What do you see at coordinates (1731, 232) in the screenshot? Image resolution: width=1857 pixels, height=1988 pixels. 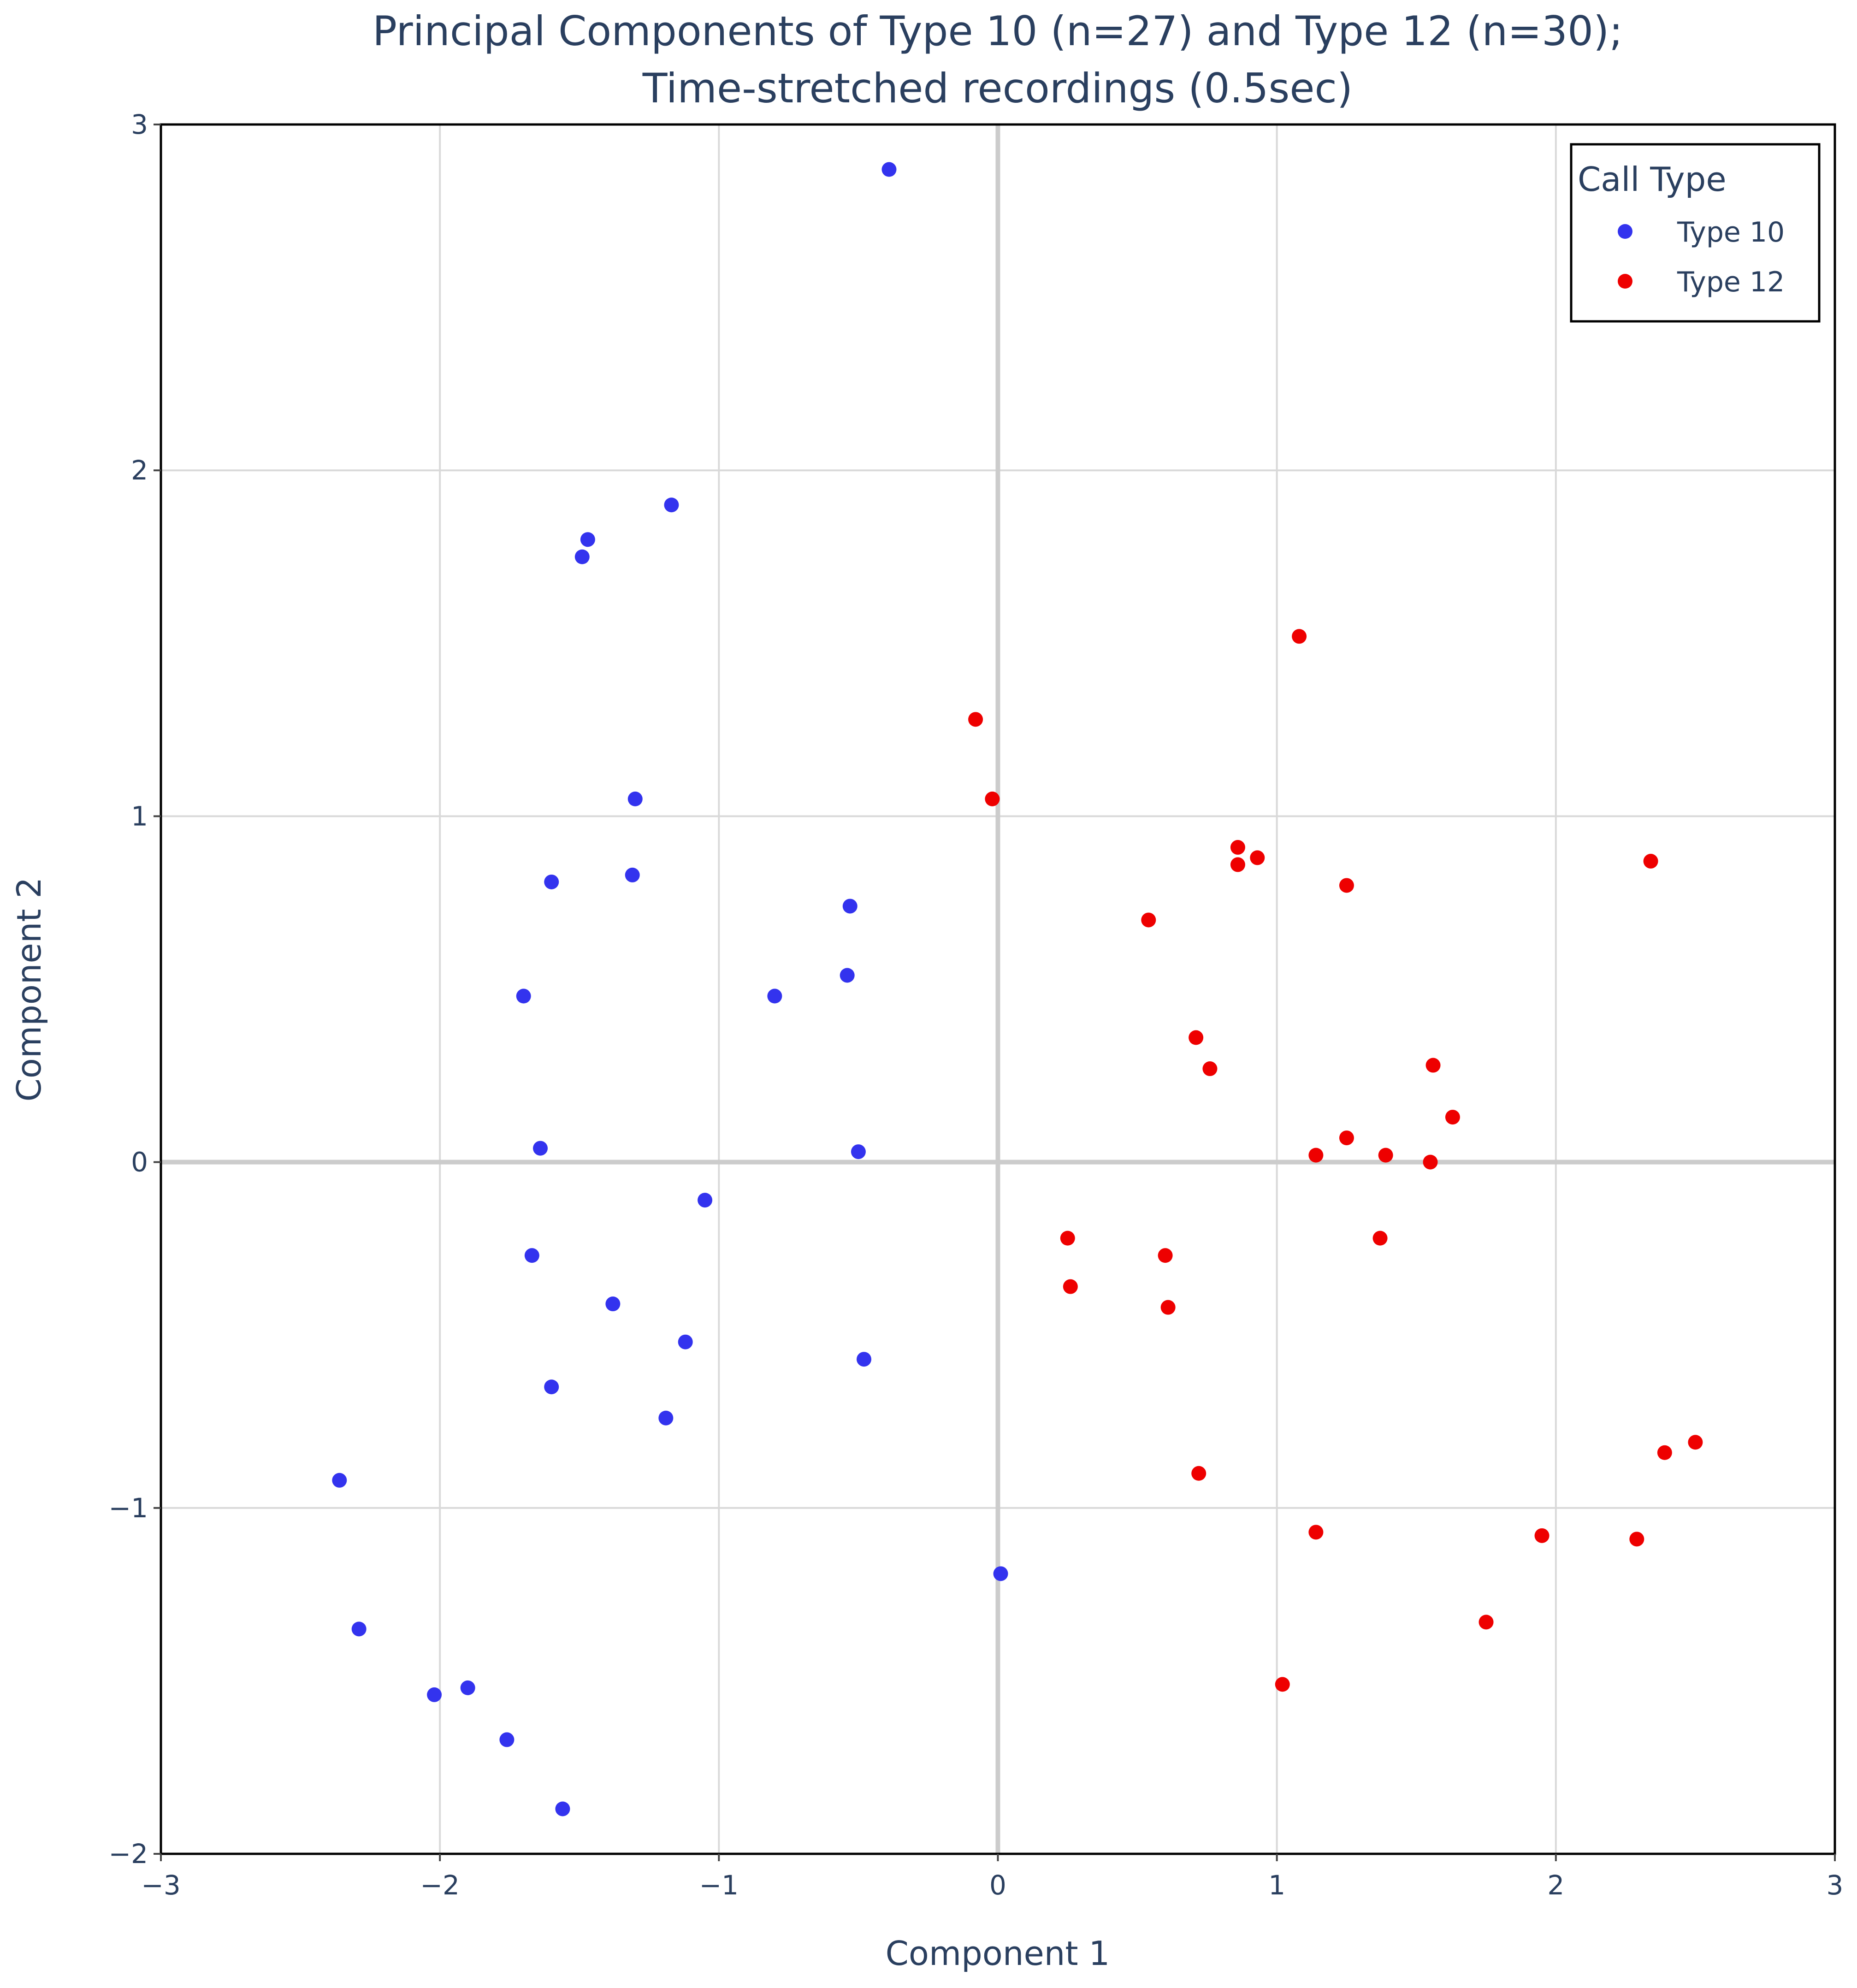 I see `legend-label-type-10: Type 10` at bounding box center [1731, 232].